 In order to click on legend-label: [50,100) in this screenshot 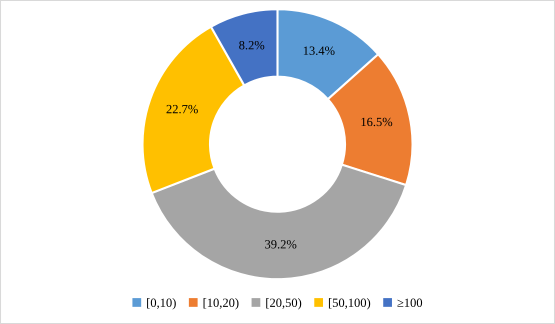, I will do `click(349, 304)`.